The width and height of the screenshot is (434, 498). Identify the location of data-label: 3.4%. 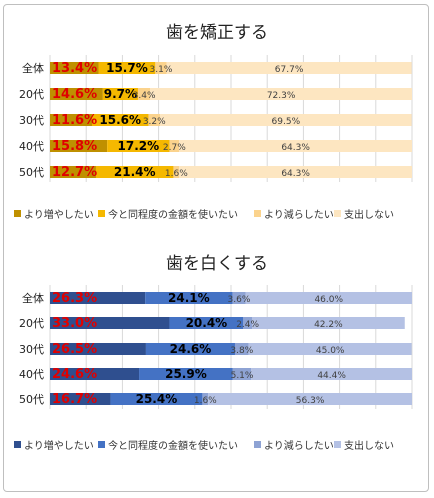
(144, 96).